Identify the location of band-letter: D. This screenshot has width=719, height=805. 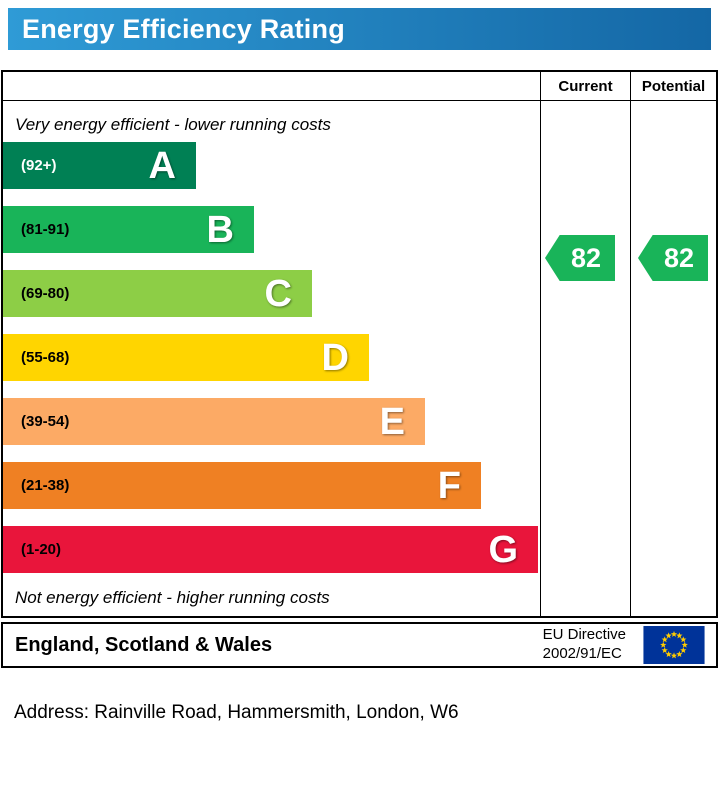
(335, 357).